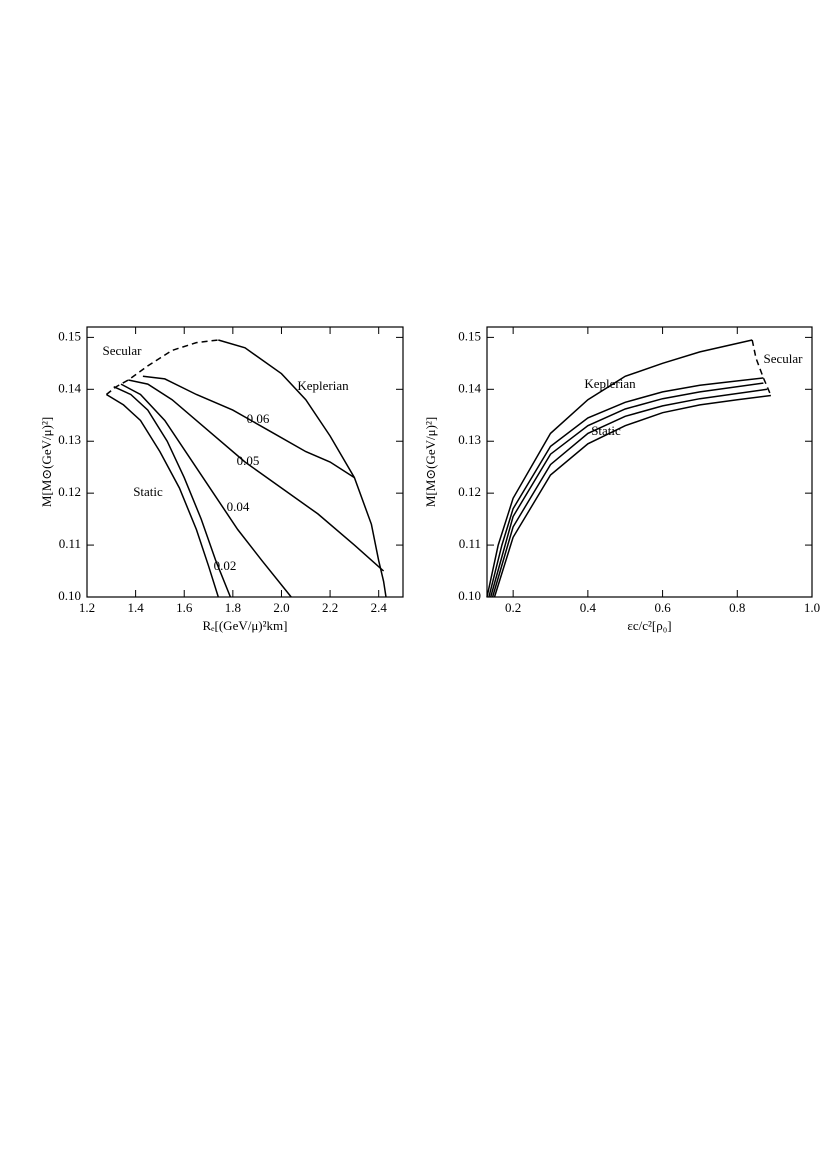  Describe the element at coordinates (258, 418) in the screenshot. I see `series-label: 0.06` at that location.